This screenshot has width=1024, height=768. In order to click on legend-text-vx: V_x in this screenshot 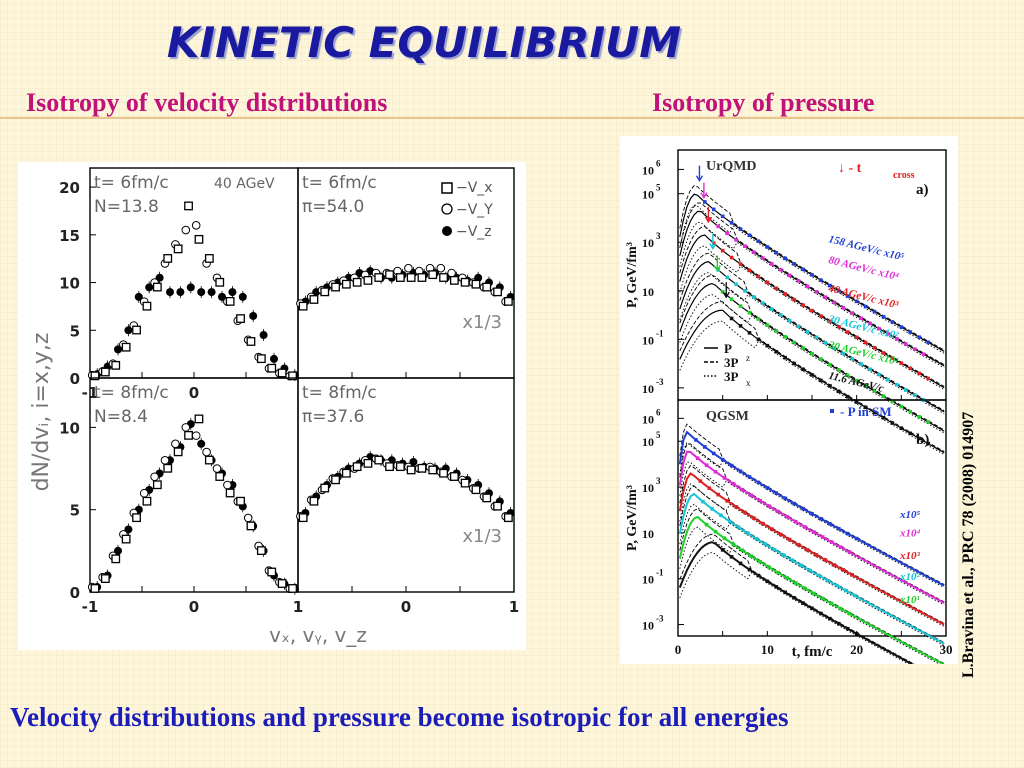, I will do `click(480, 188)`.